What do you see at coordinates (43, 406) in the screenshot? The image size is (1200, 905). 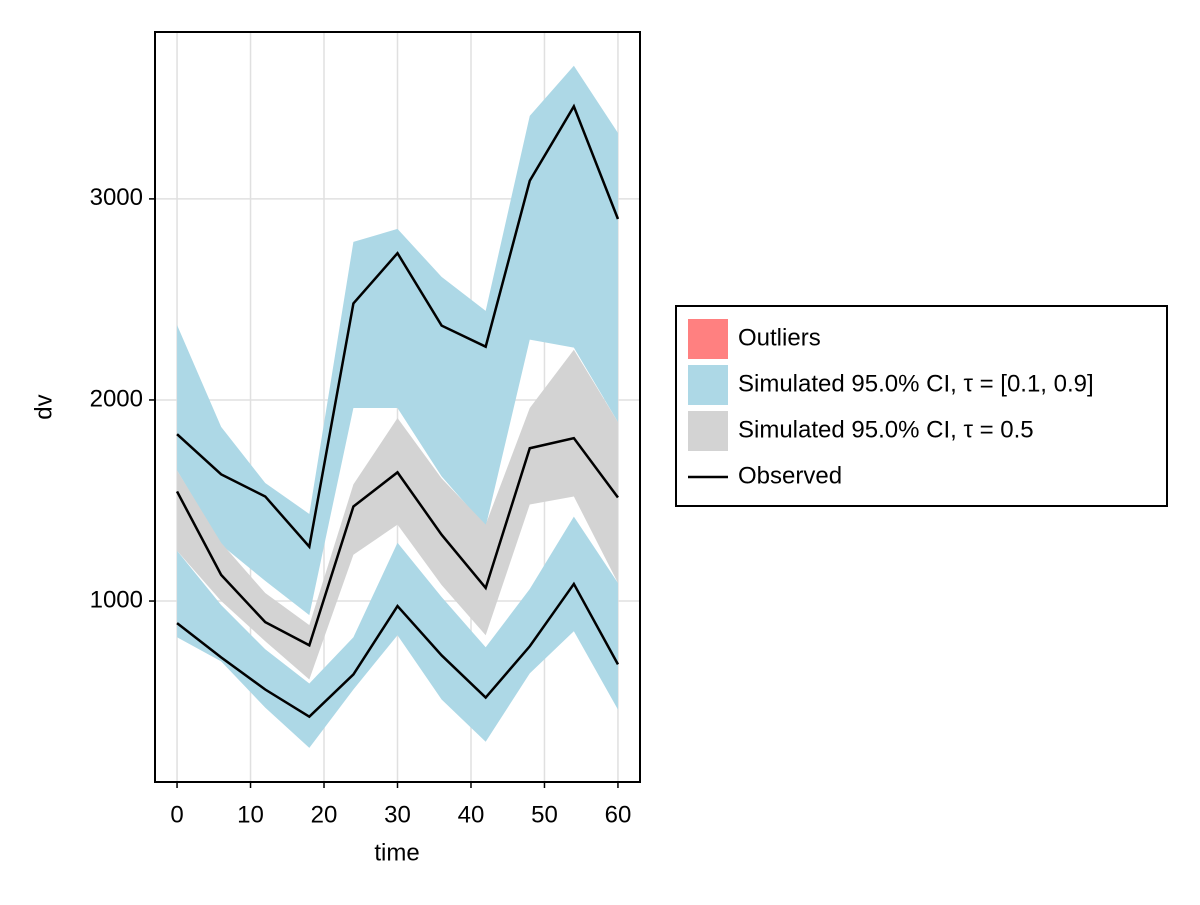 I see `y-axis-label: dv` at bounding box center [43, 406].